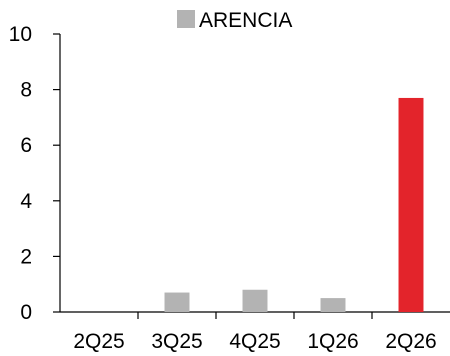 The width and height of the screenshot is (450, 356). What do you see at coordinates (26, 201) in the screenshot?
I see `y-tick-label: 4` at bounding box center [26, 201].